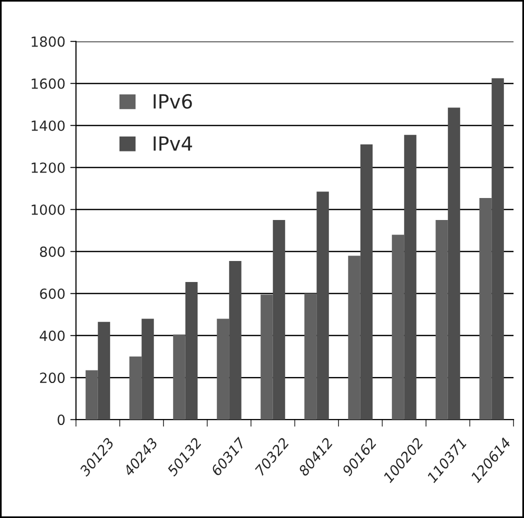 This screenshot has width=524, height=518. Describe the element at coordinates (48, 41) in the screenshot. I see `y-tick-label: 1800` at that location.